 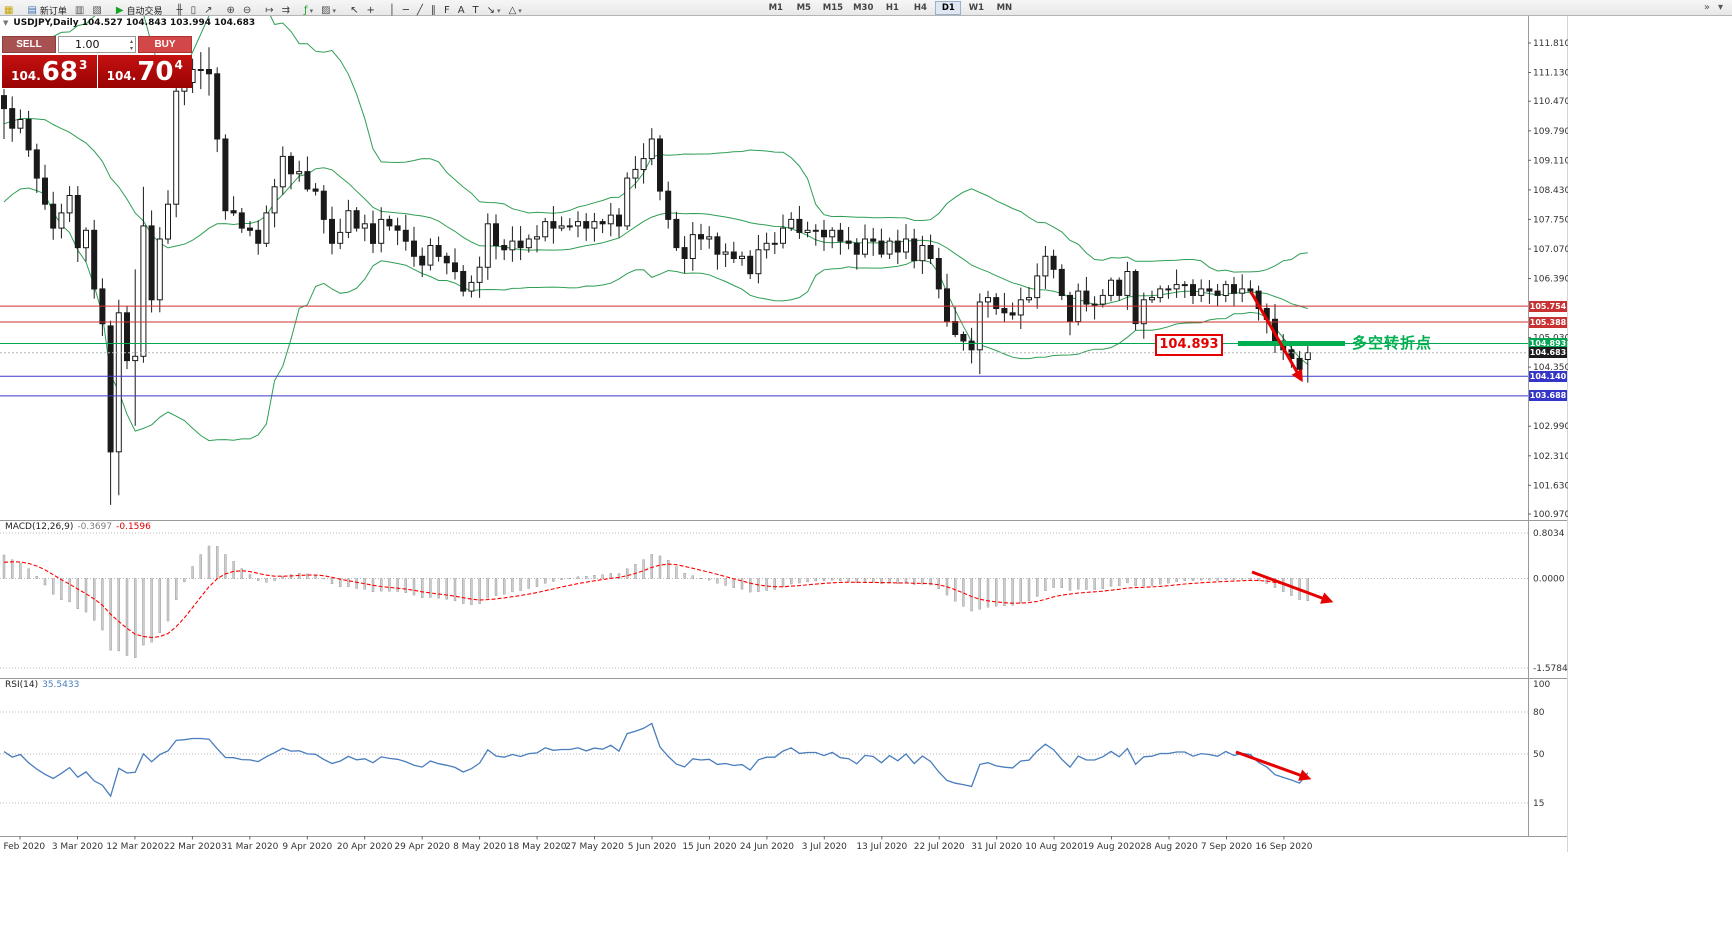 I want to click on lot-decrease-icon: ▾, so click(x=131, y=48).